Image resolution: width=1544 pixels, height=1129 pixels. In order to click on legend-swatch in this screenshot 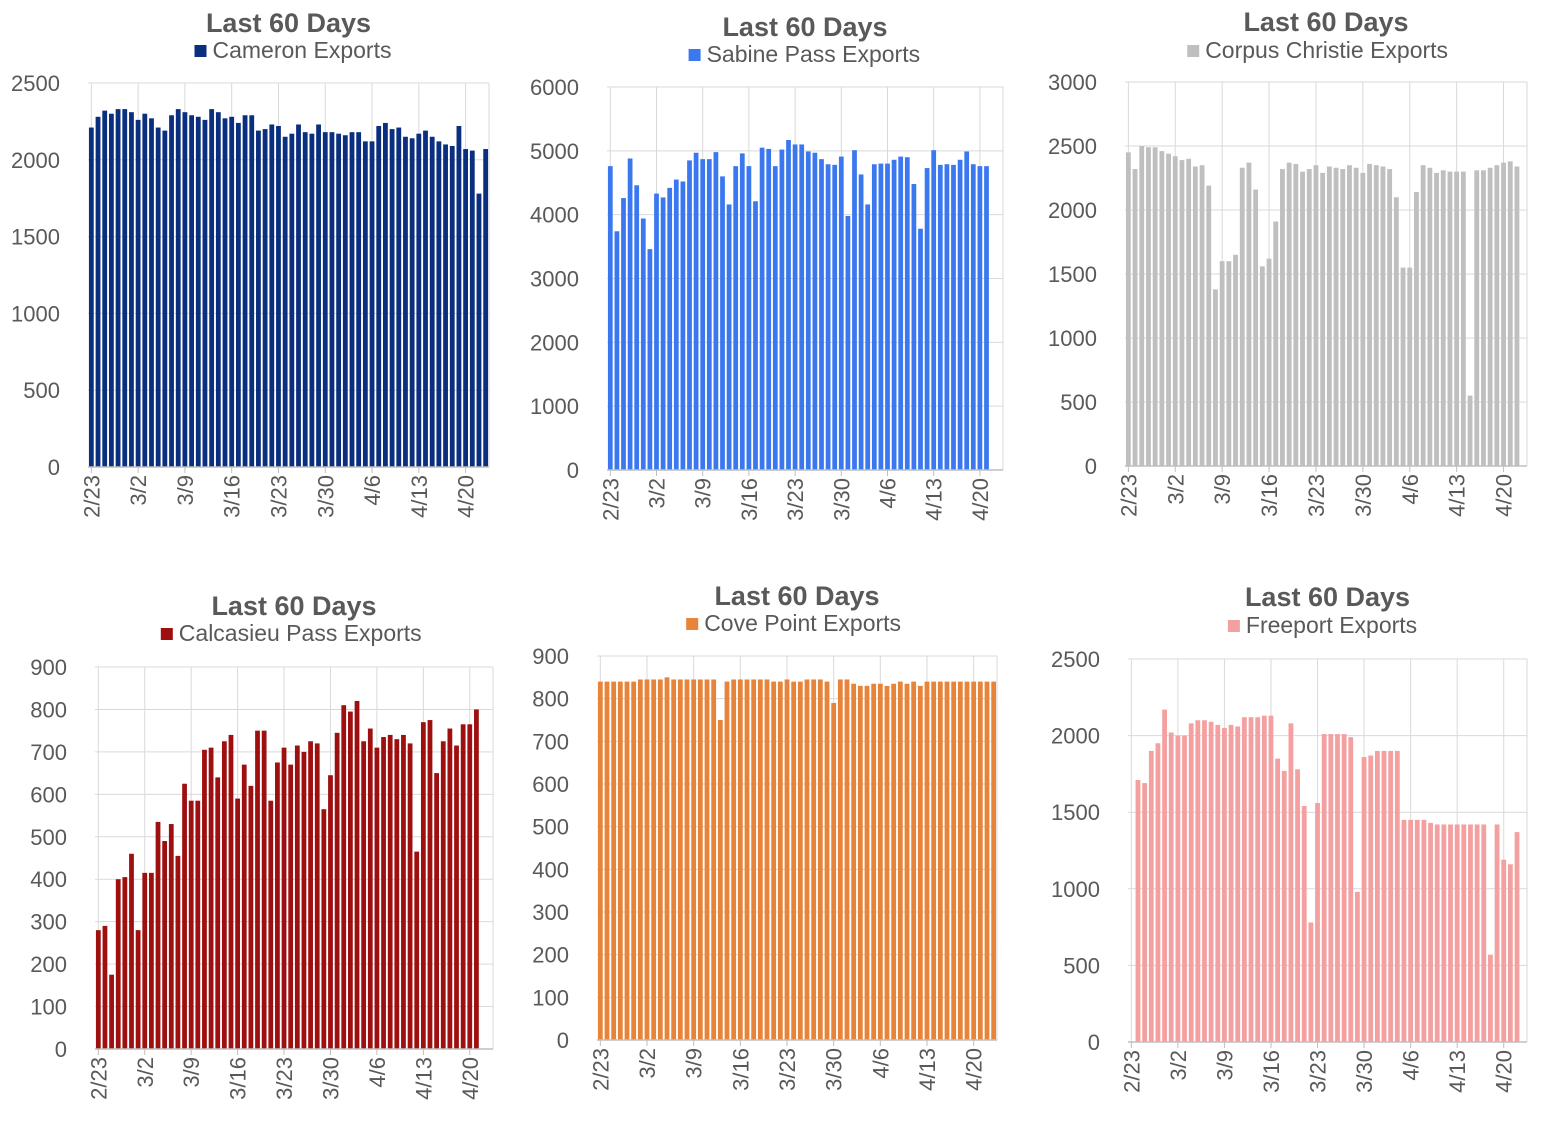, I will do `click(692, 624)`.